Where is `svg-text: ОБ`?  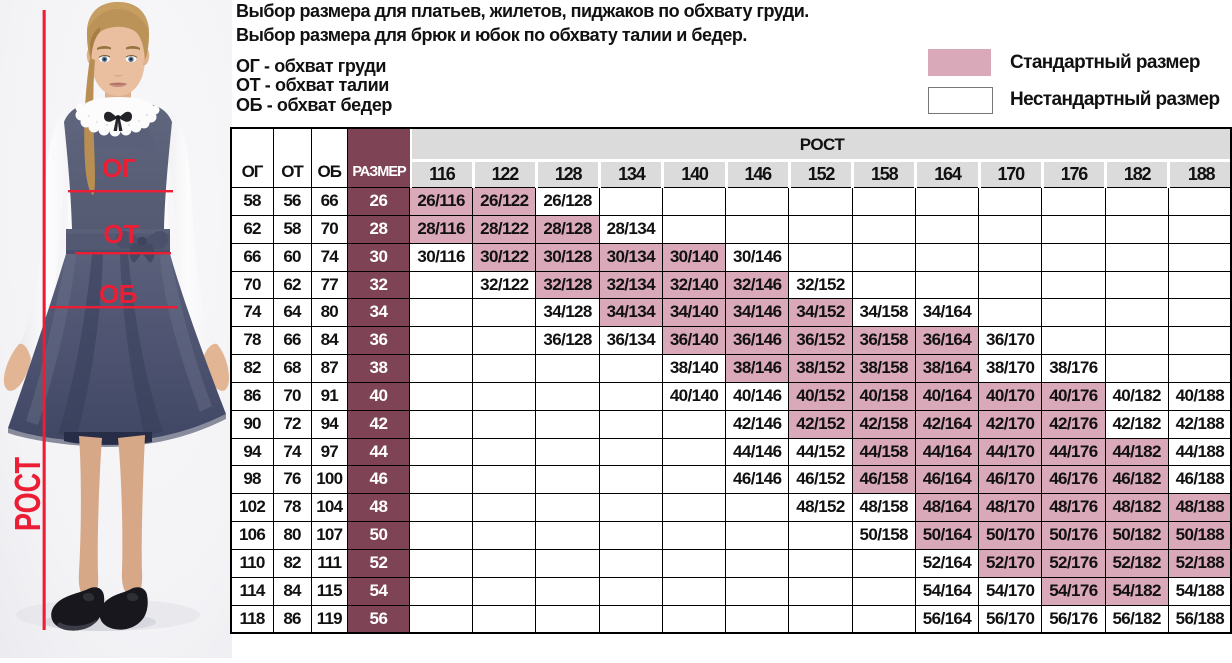
svg-text: ОБ is located at coordinates (118, 294).